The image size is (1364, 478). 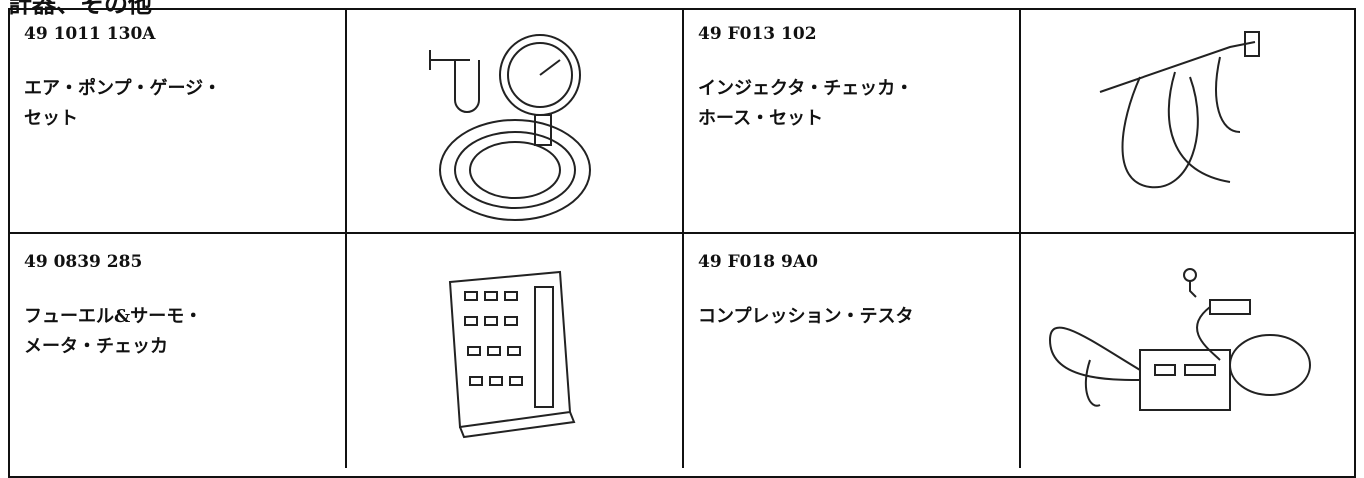 What do you see at coordinates (858, 104) in the screenshot?
I see `tool-name: インジェクタ・チェッカ・ ホース・セット` at bounding box center [858, 104].